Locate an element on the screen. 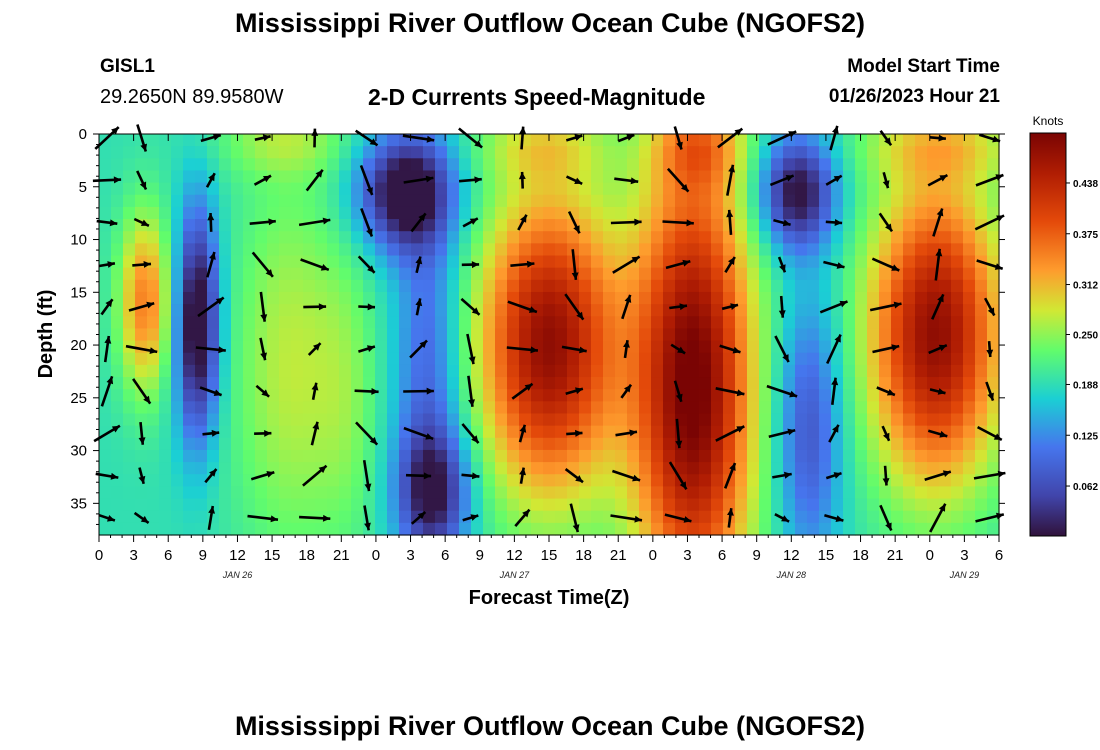 The height and width of the screenshot is (750, 1100). chart-subtitle: 2-D Currents Speed-Magnitude is located at coordinates (537, 97).